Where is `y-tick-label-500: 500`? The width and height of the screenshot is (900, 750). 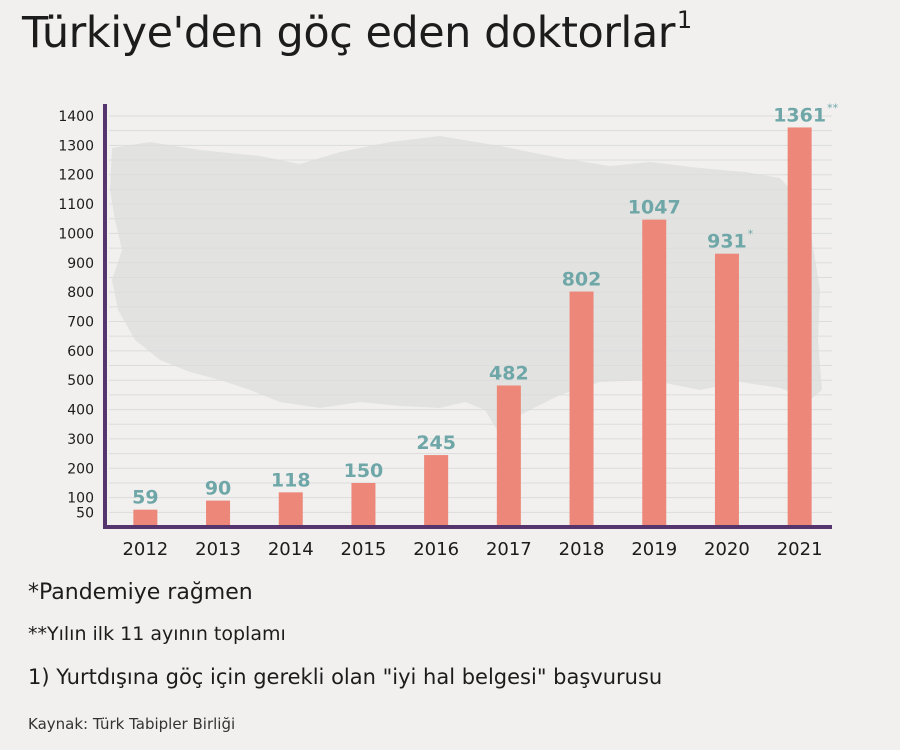
y-tick-label-500: 500 is located at coordinates (80, 381).